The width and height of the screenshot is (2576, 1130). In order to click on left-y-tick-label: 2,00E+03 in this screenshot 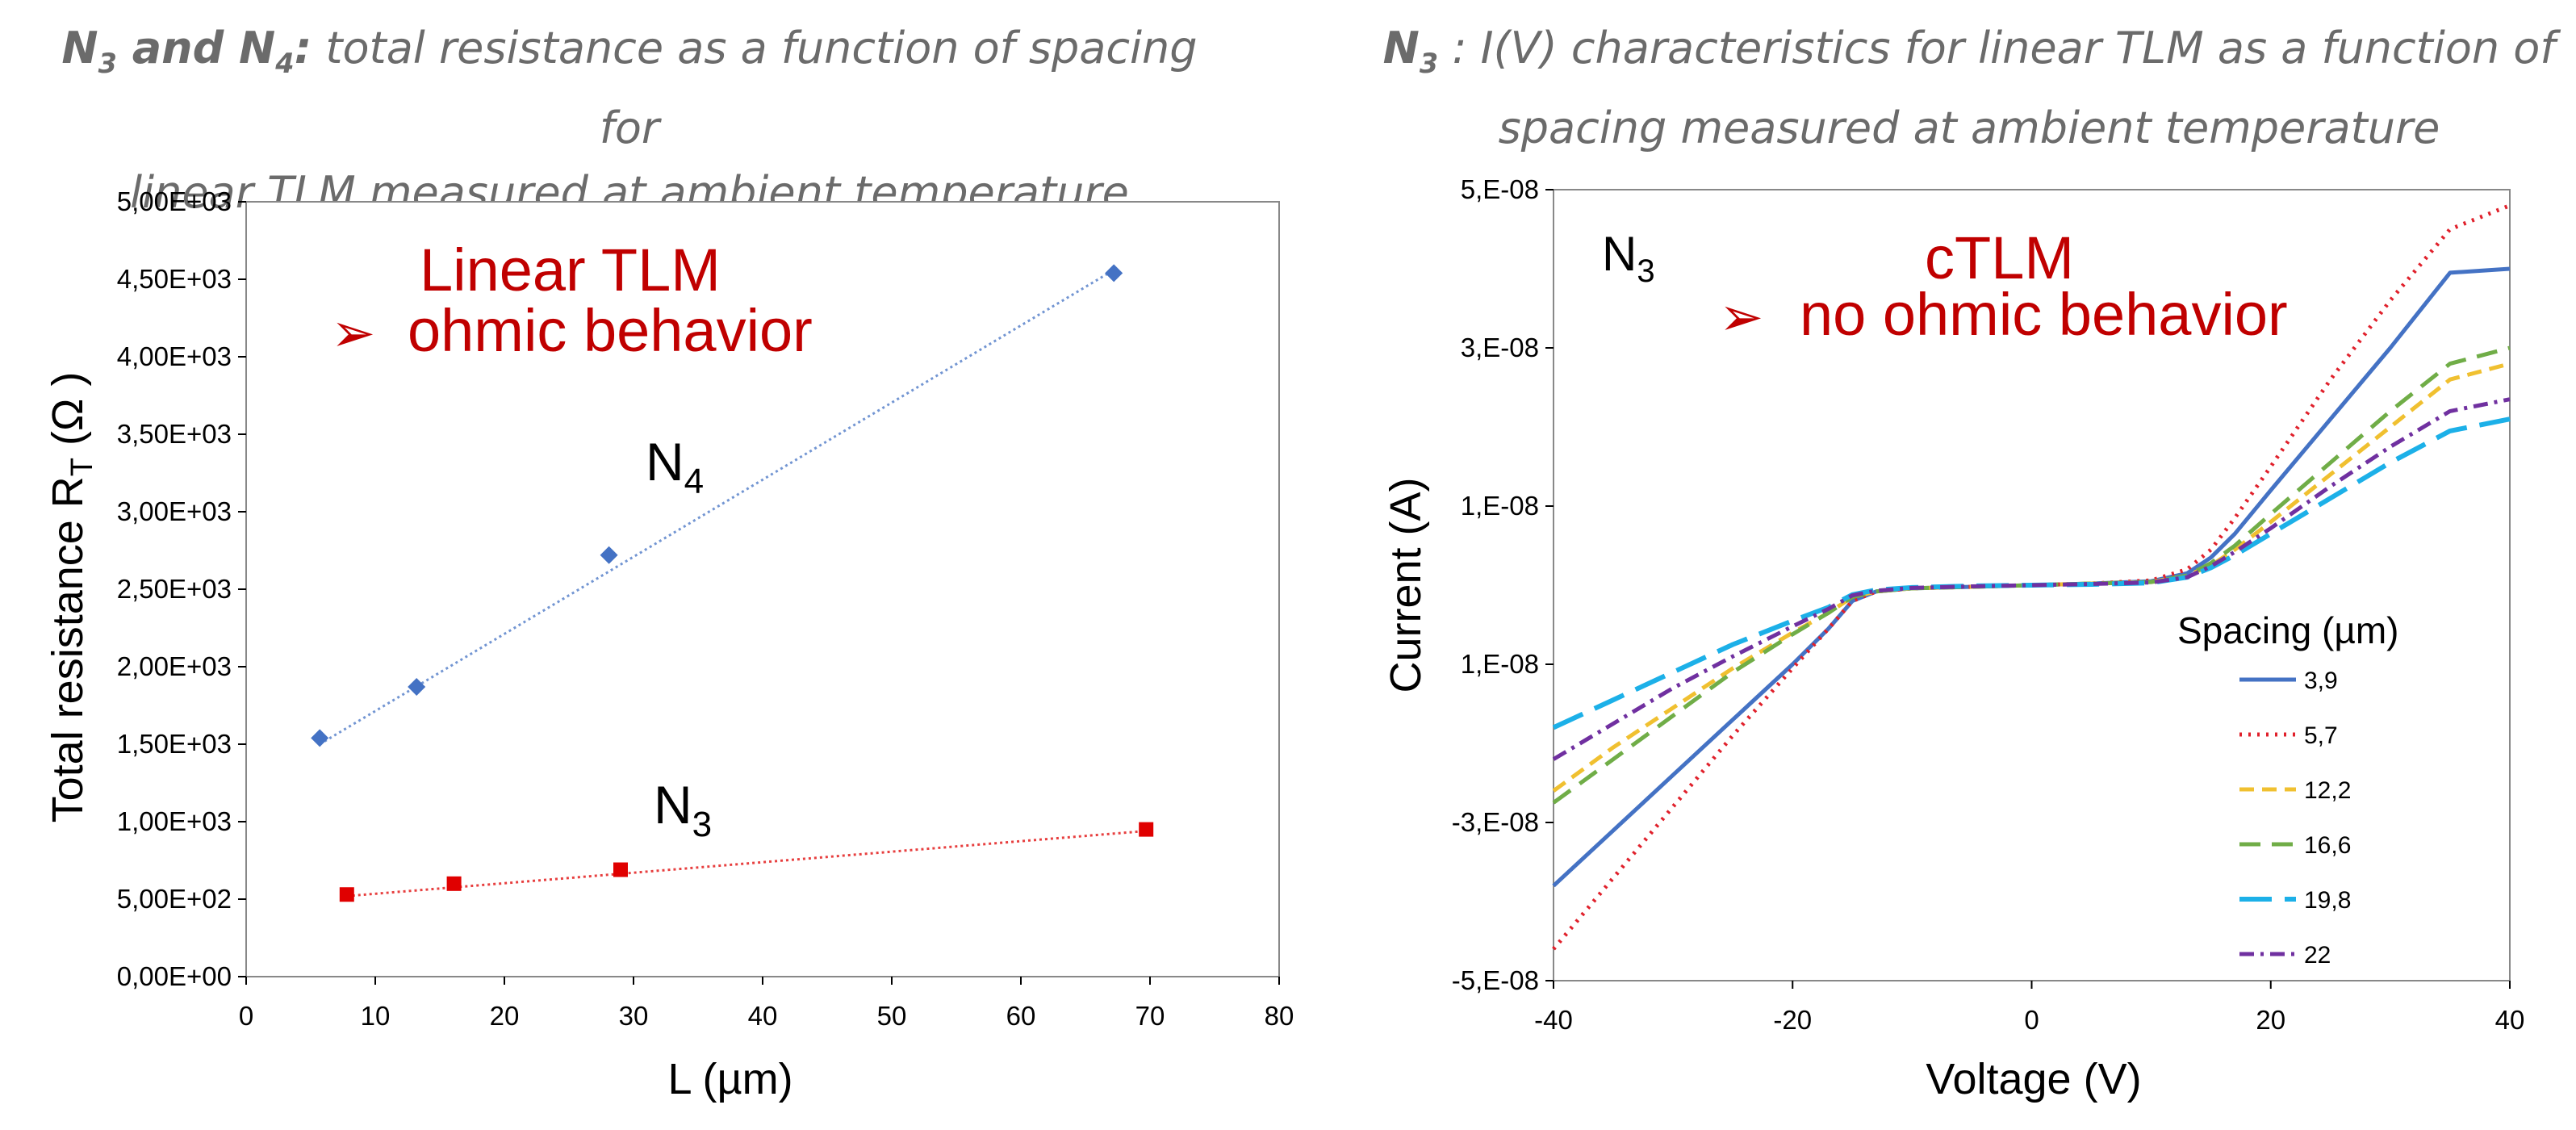, I will do `click(174, 666)`.